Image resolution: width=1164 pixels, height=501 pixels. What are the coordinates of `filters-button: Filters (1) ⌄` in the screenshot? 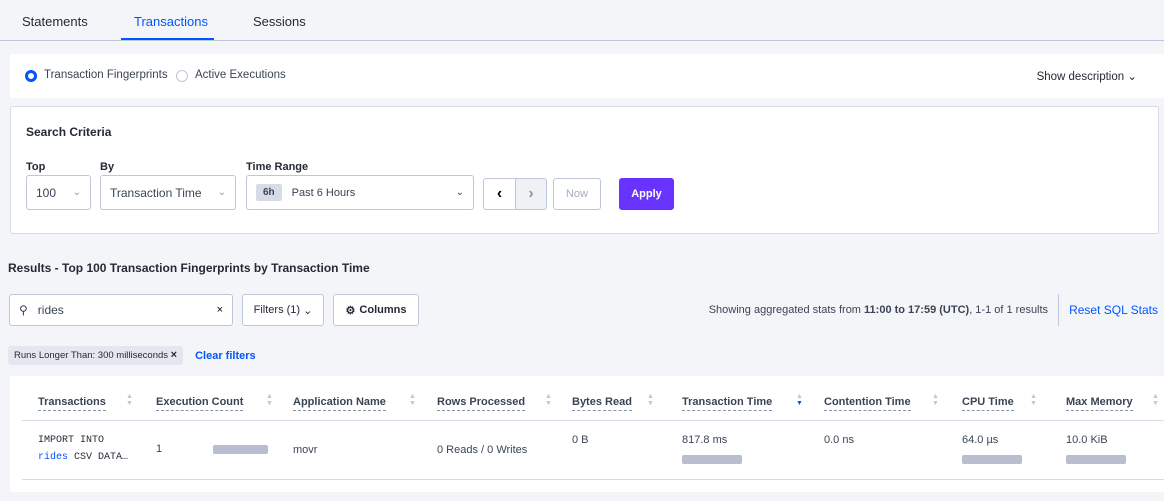 It's located at (283, 310).